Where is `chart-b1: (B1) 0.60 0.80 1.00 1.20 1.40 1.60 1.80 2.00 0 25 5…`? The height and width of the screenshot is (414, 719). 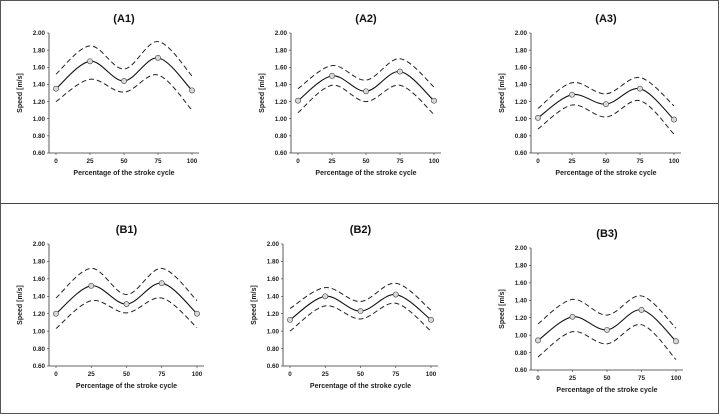 chart-b1: (B1) 0.60 0.80 1.00 1.20 1.40 1.60 1.80 2.00 0 25 5… is located at coordinates (110, 307).